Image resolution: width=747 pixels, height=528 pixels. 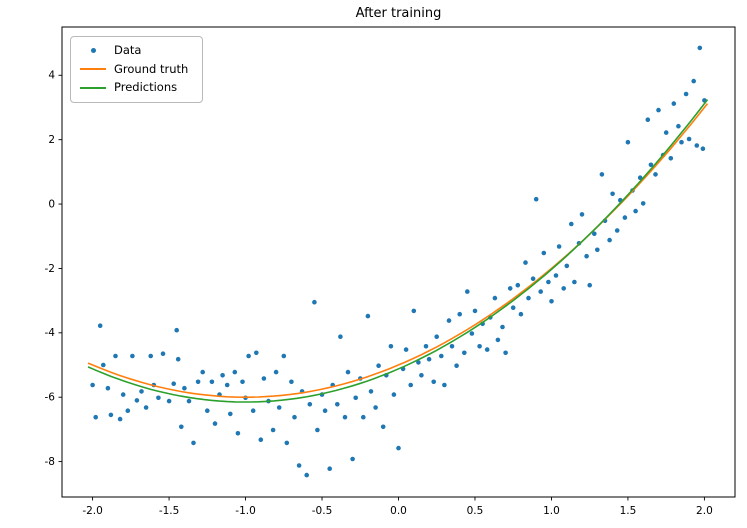 What do you see at coordinates (245, 511) in the screenshot?
I see `x-tick-label: -1.0` at bounding box center [245, 511].